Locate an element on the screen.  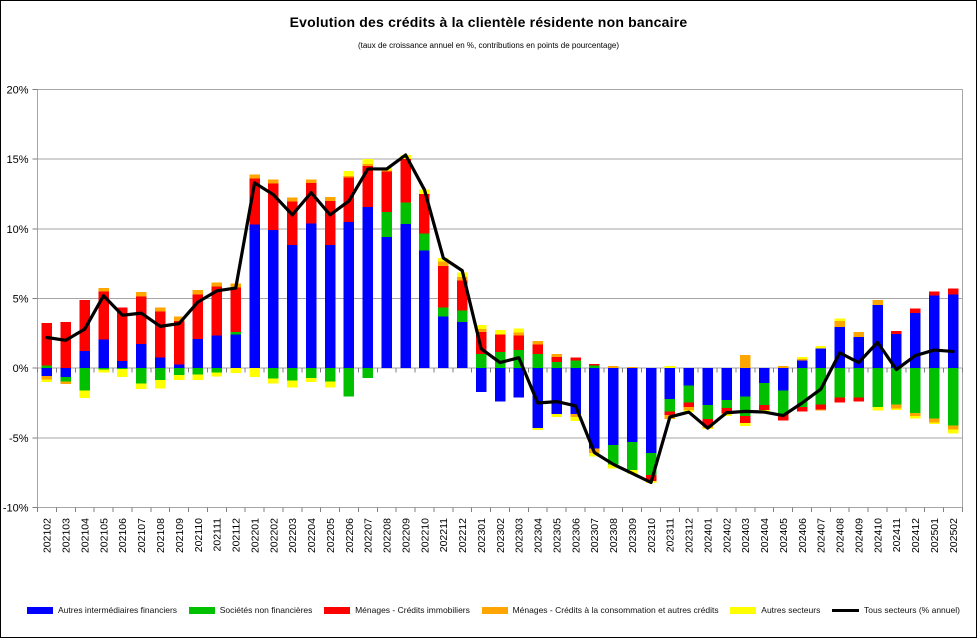
svg-text: 15% is located at coordinates (17, 160).